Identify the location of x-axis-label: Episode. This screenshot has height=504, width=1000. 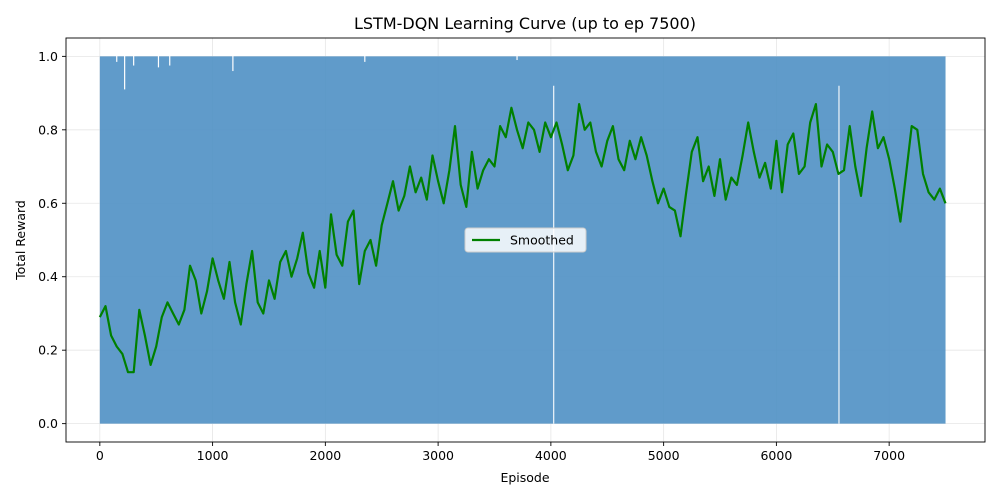
(524, 477).